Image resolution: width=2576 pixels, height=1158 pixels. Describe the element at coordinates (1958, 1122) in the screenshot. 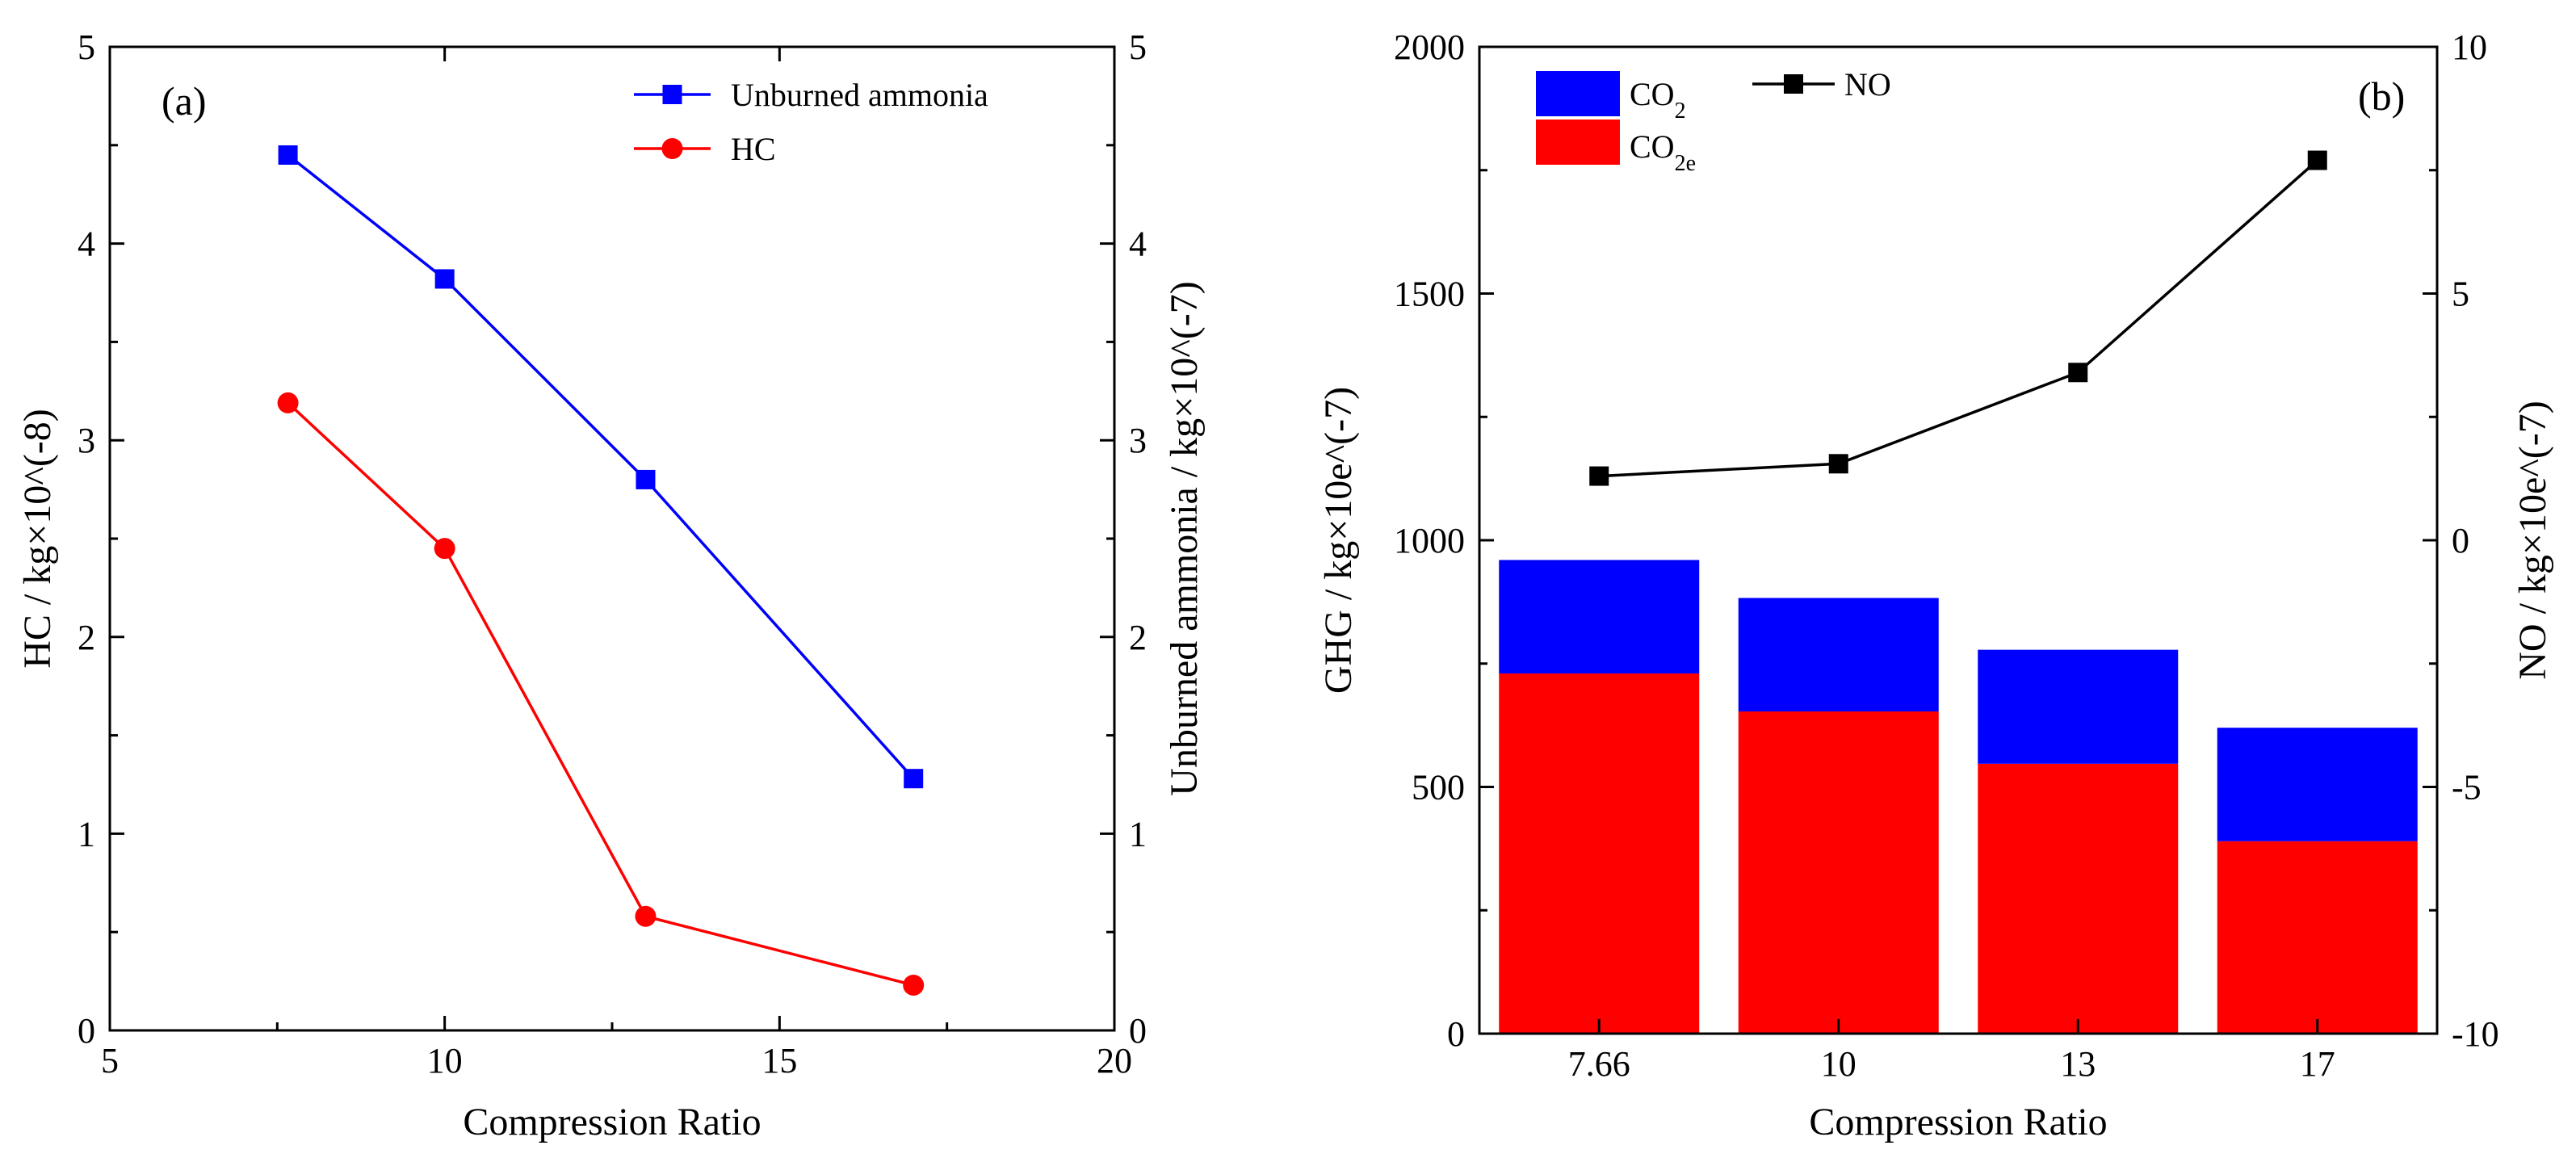

I see `x-axis-label-b: Compression Ratio` at that location.